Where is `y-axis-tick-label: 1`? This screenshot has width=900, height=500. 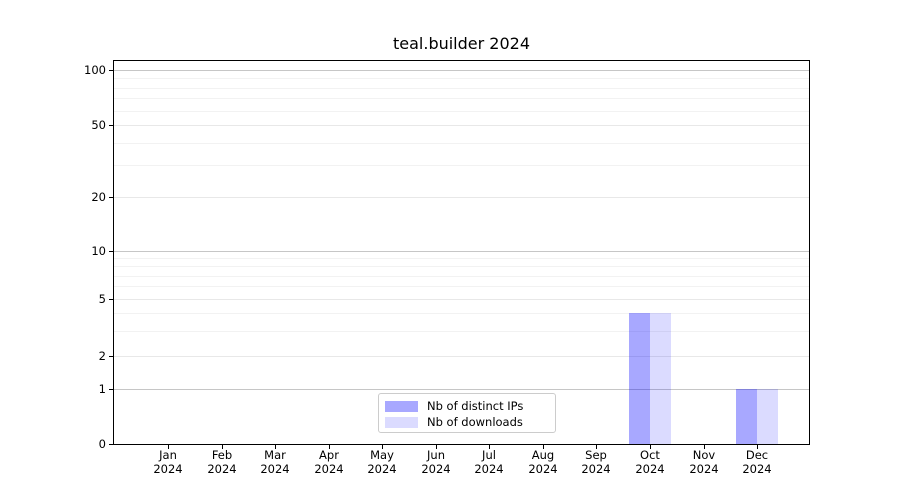
y-axis-tick-label: 1 is located at coordinates (102, 389).